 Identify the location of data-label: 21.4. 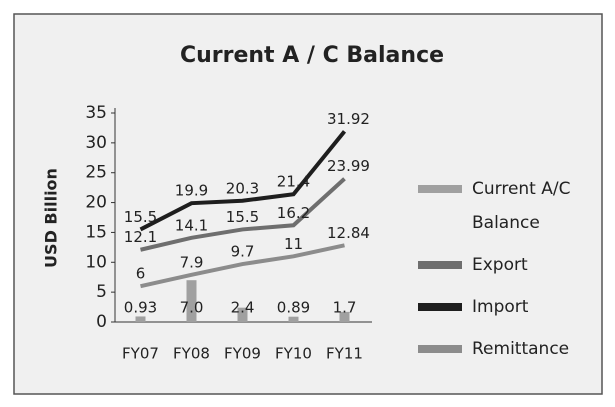
(293, 182).